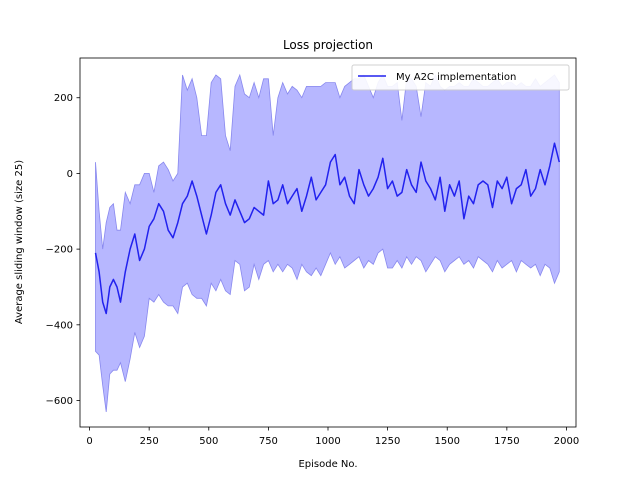 This screenshot has height=480, width=640. What do you see at coordinates (506, 441) in the screenshot?
I see `x-tick-label: 1750` at bounding box center [506, 441].